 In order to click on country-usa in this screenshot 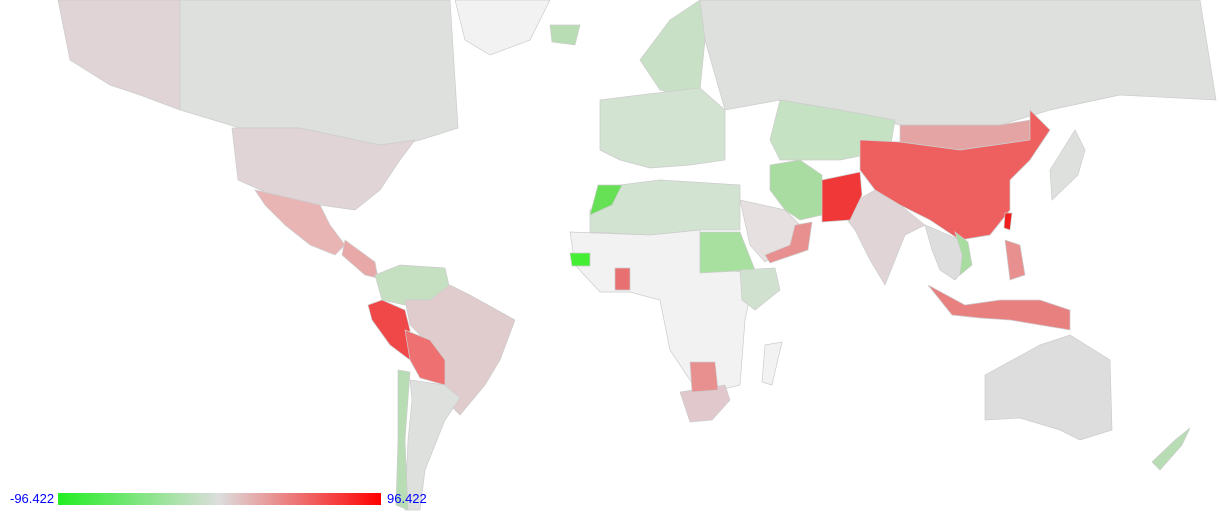, I will do `click(323, 169)`.